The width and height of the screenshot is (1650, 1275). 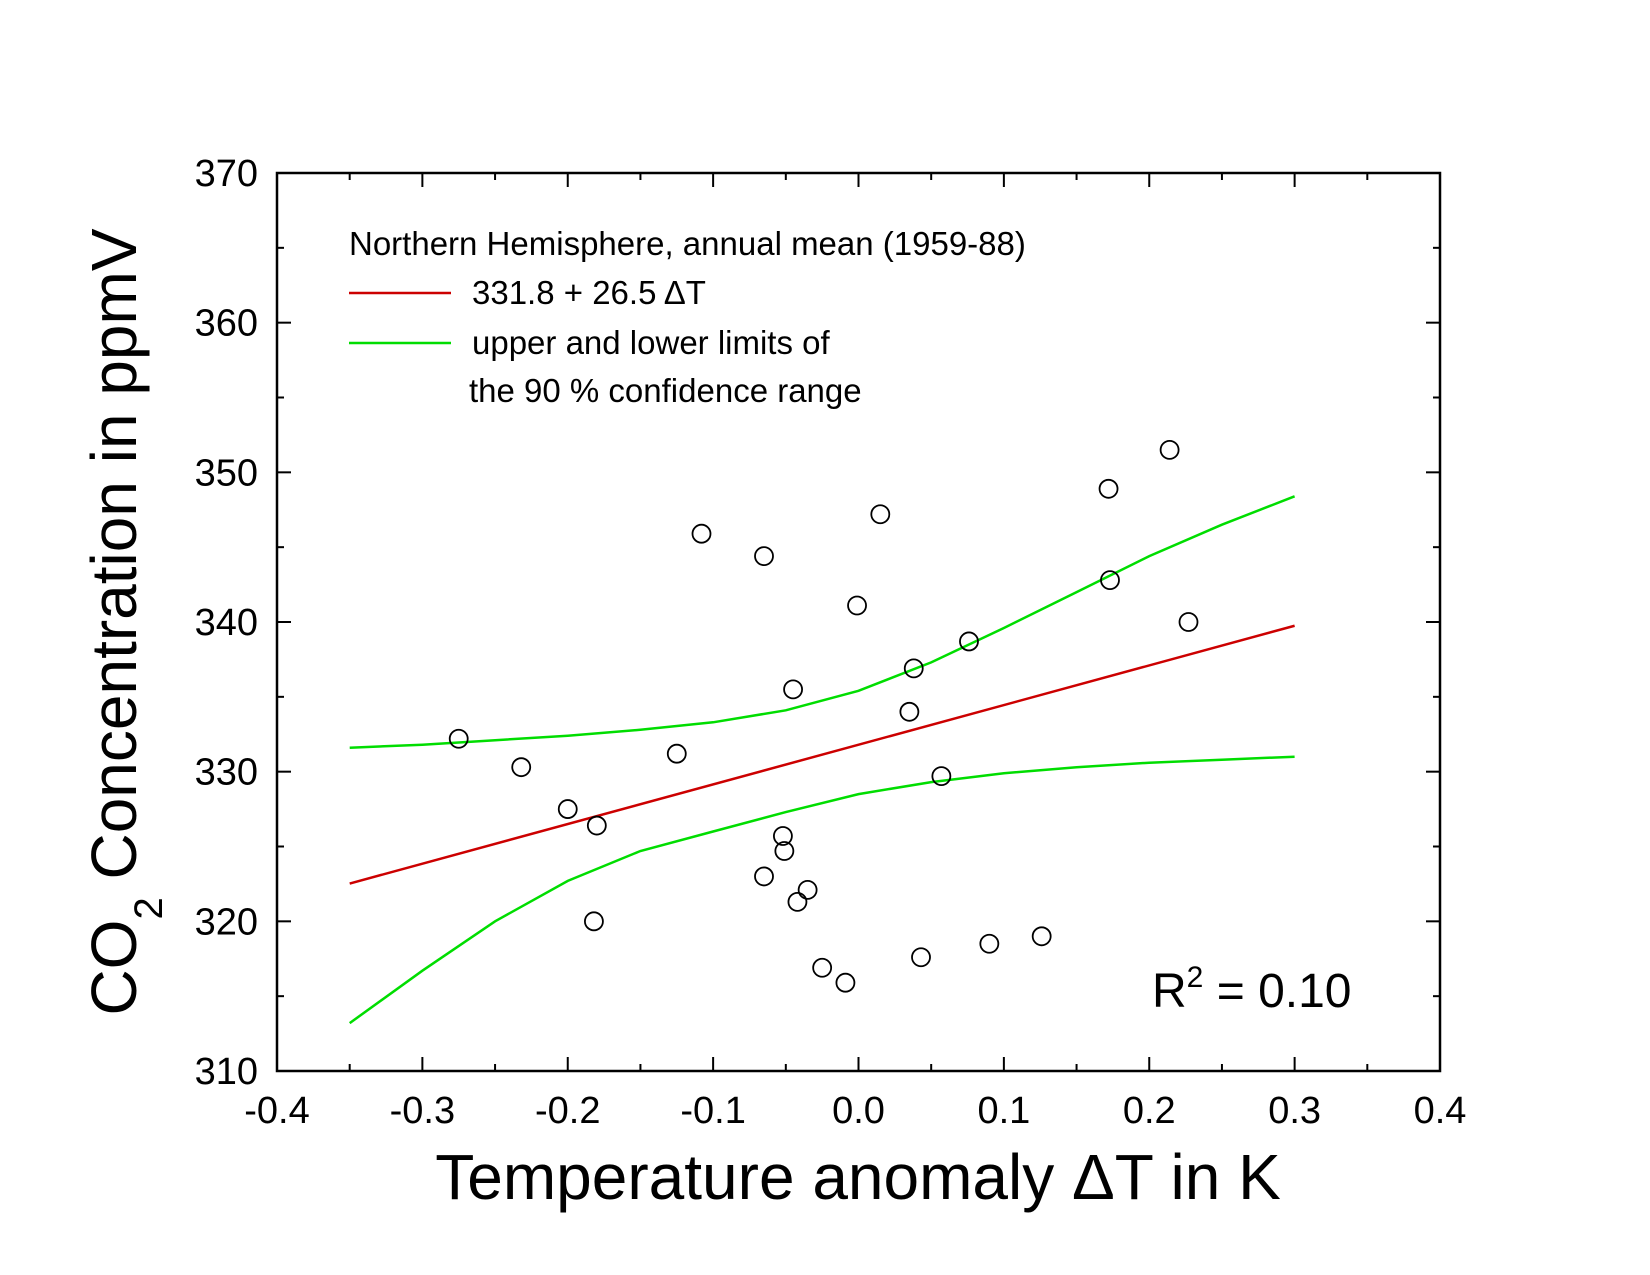 What do you see at coordinates (226, 1072) in the screenshot?
I see `y-tick-label: 310` at bounding box center [226, 1072].